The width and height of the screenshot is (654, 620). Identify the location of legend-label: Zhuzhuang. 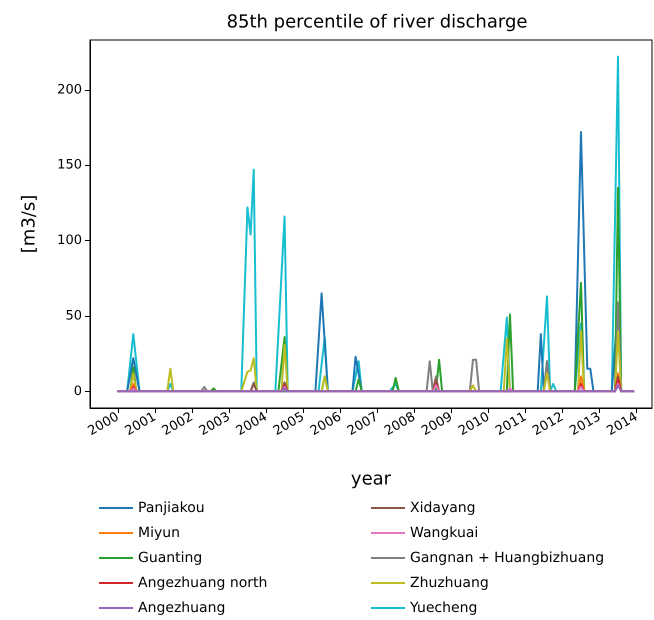
(449, 583).